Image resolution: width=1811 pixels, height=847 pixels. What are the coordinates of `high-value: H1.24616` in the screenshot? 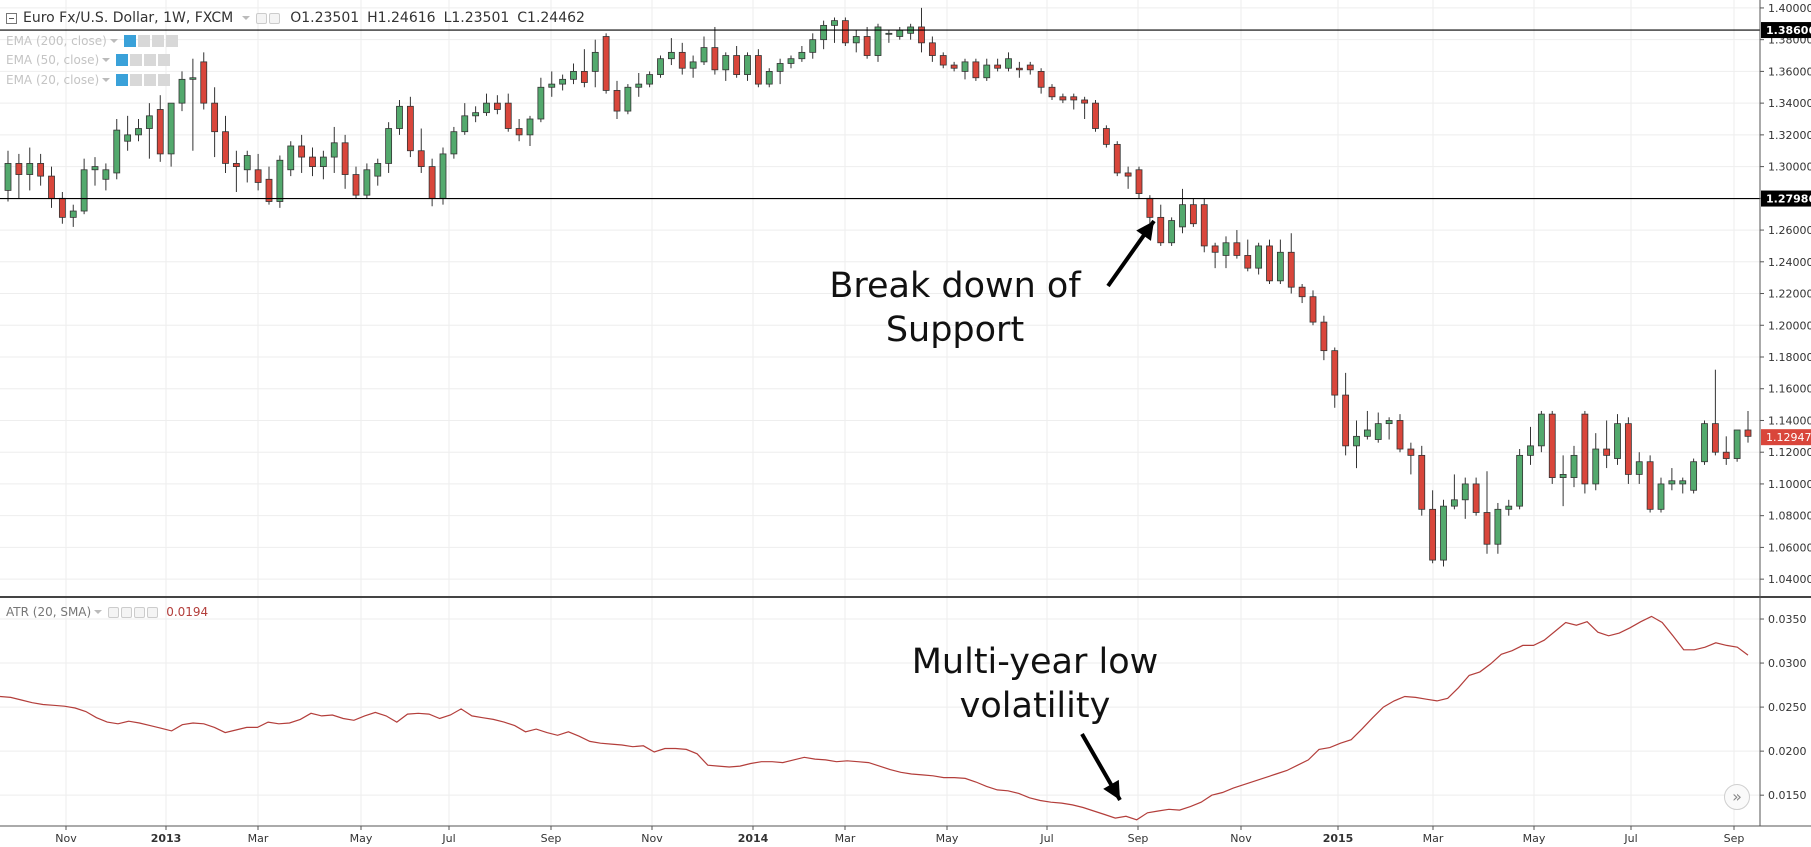 It's located at (401, 18).